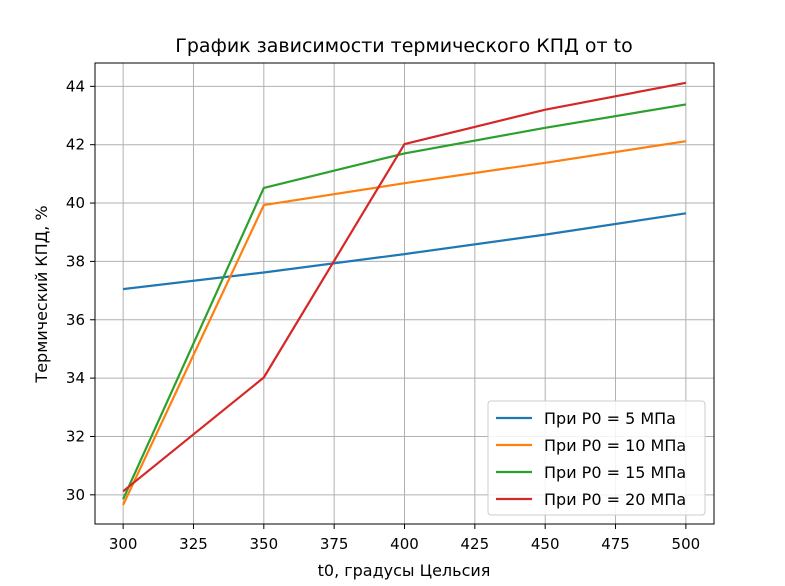 This screenshot has height=586, width=785. I want to click on legend-label: При P0 = 20 МПа, so click(615, 499).